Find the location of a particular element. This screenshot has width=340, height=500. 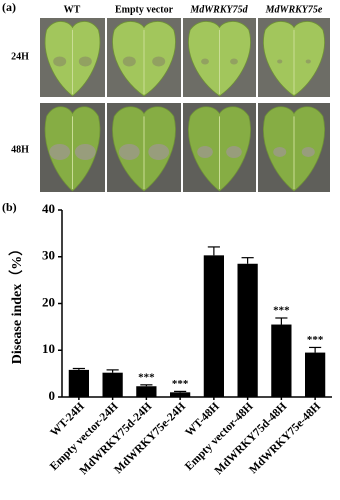

y-tick-label: 40 is located at coordinates (48, 208).